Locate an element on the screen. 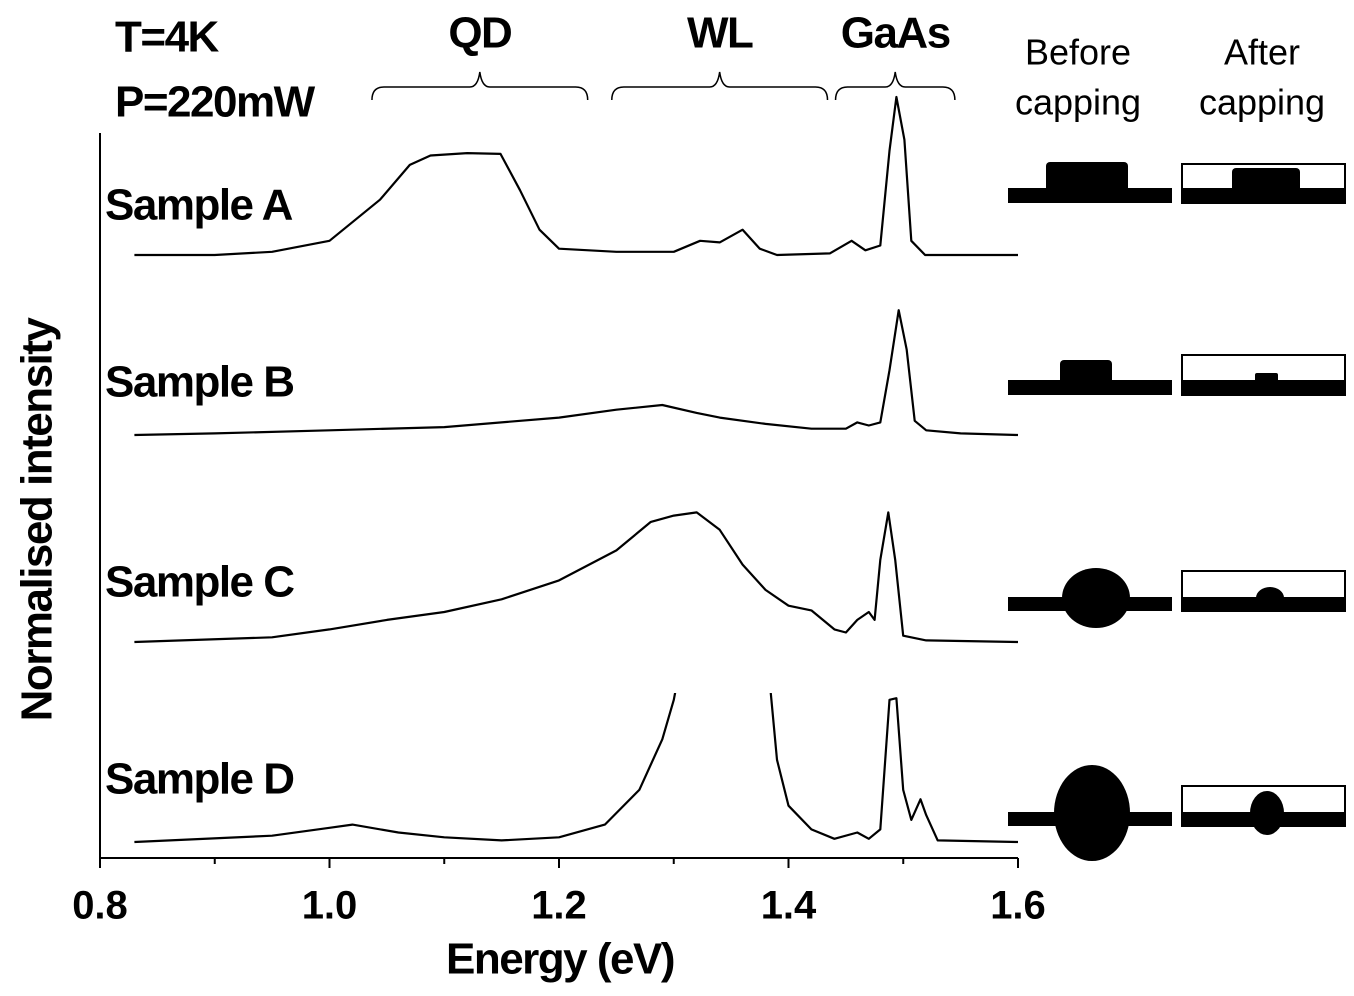  x-tick-label: 0.8 is located at coordinates (100, 906).